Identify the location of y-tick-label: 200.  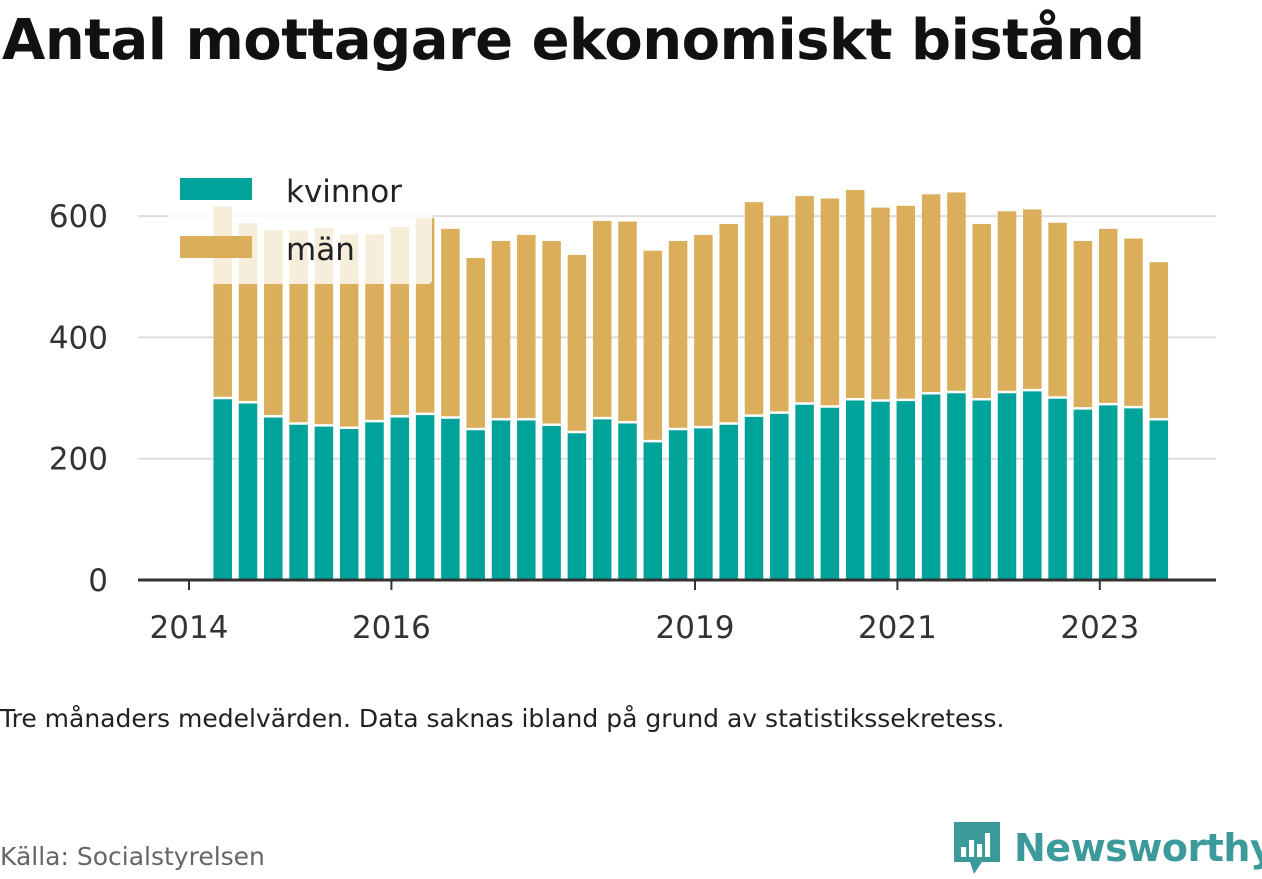
(78, 460).